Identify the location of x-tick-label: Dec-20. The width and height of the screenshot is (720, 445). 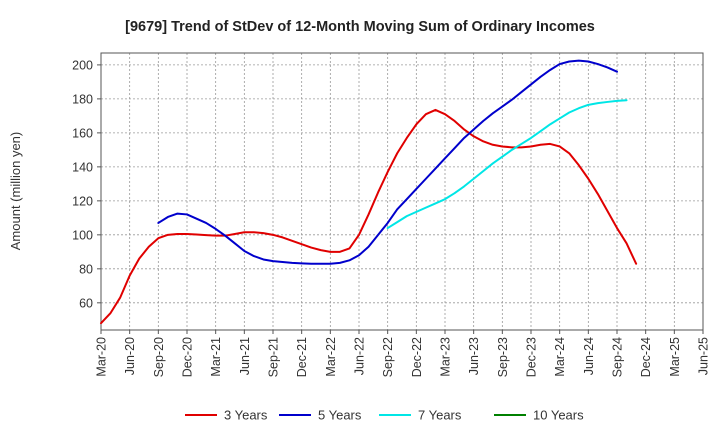
(188, 357).